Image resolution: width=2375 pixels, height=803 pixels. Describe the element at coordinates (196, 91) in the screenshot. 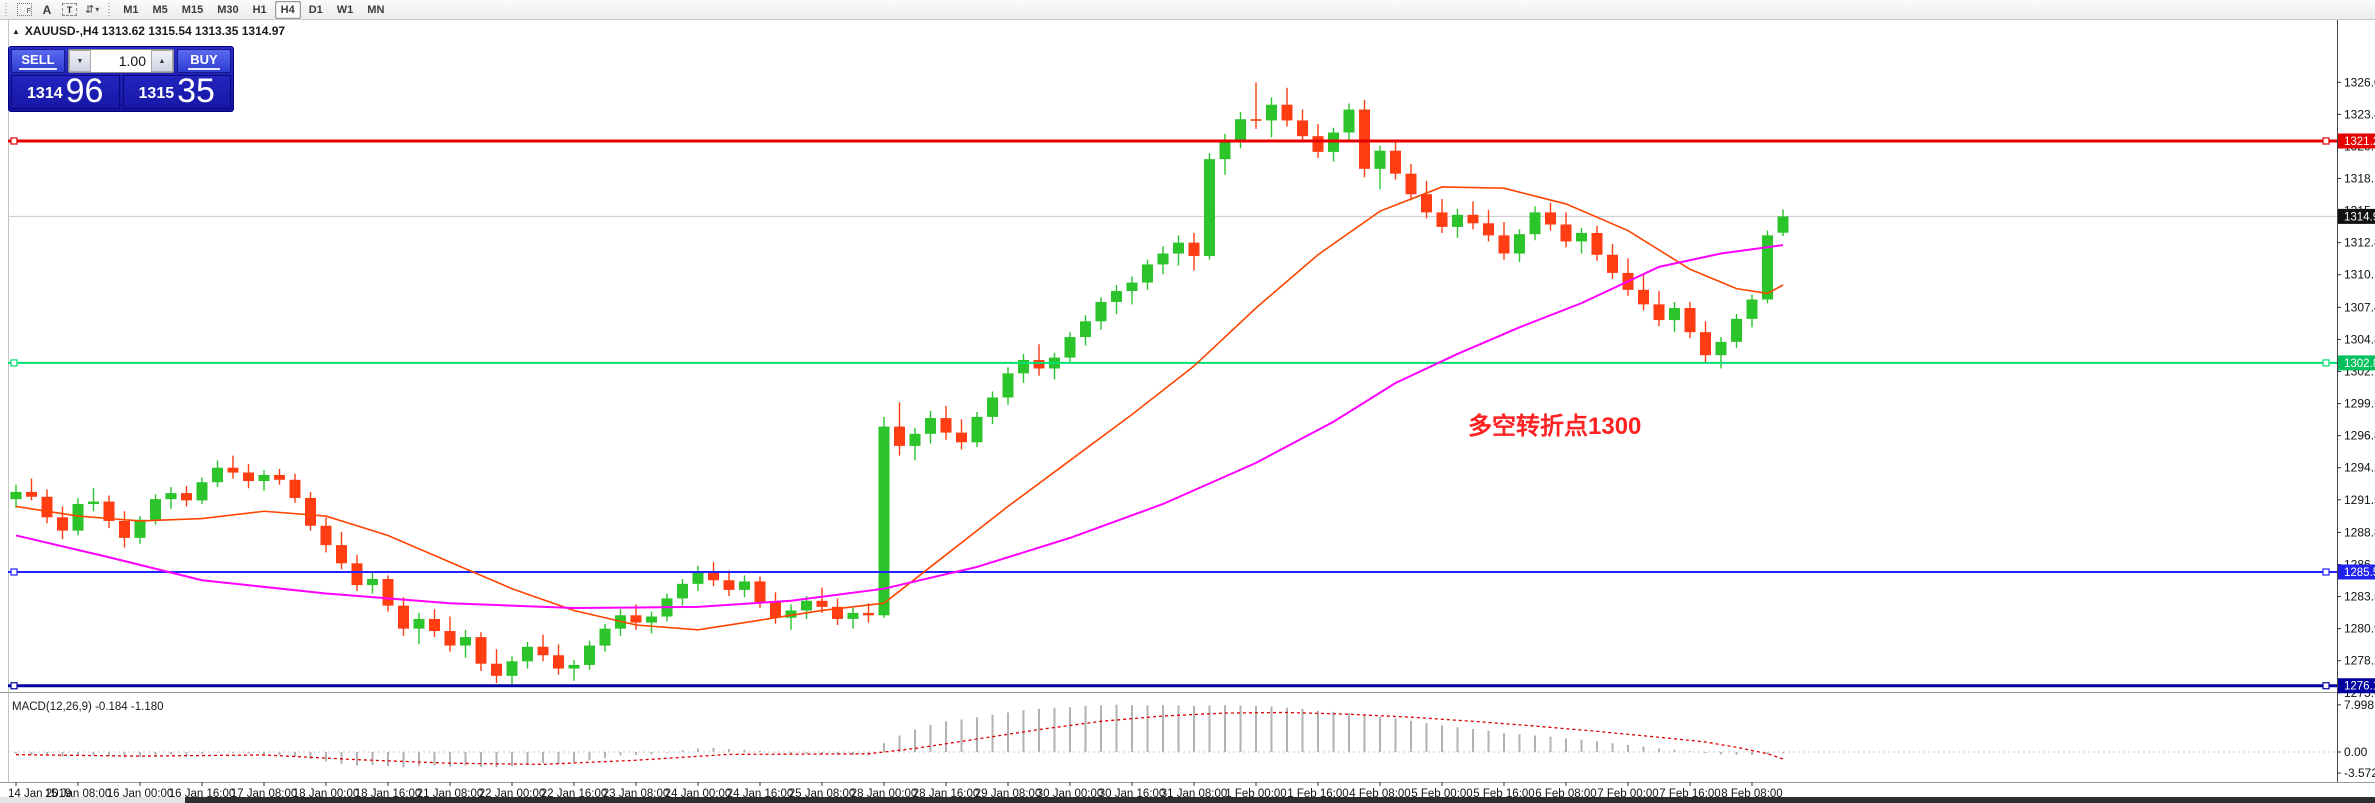

I see `buy-price-big: 35` at that location.